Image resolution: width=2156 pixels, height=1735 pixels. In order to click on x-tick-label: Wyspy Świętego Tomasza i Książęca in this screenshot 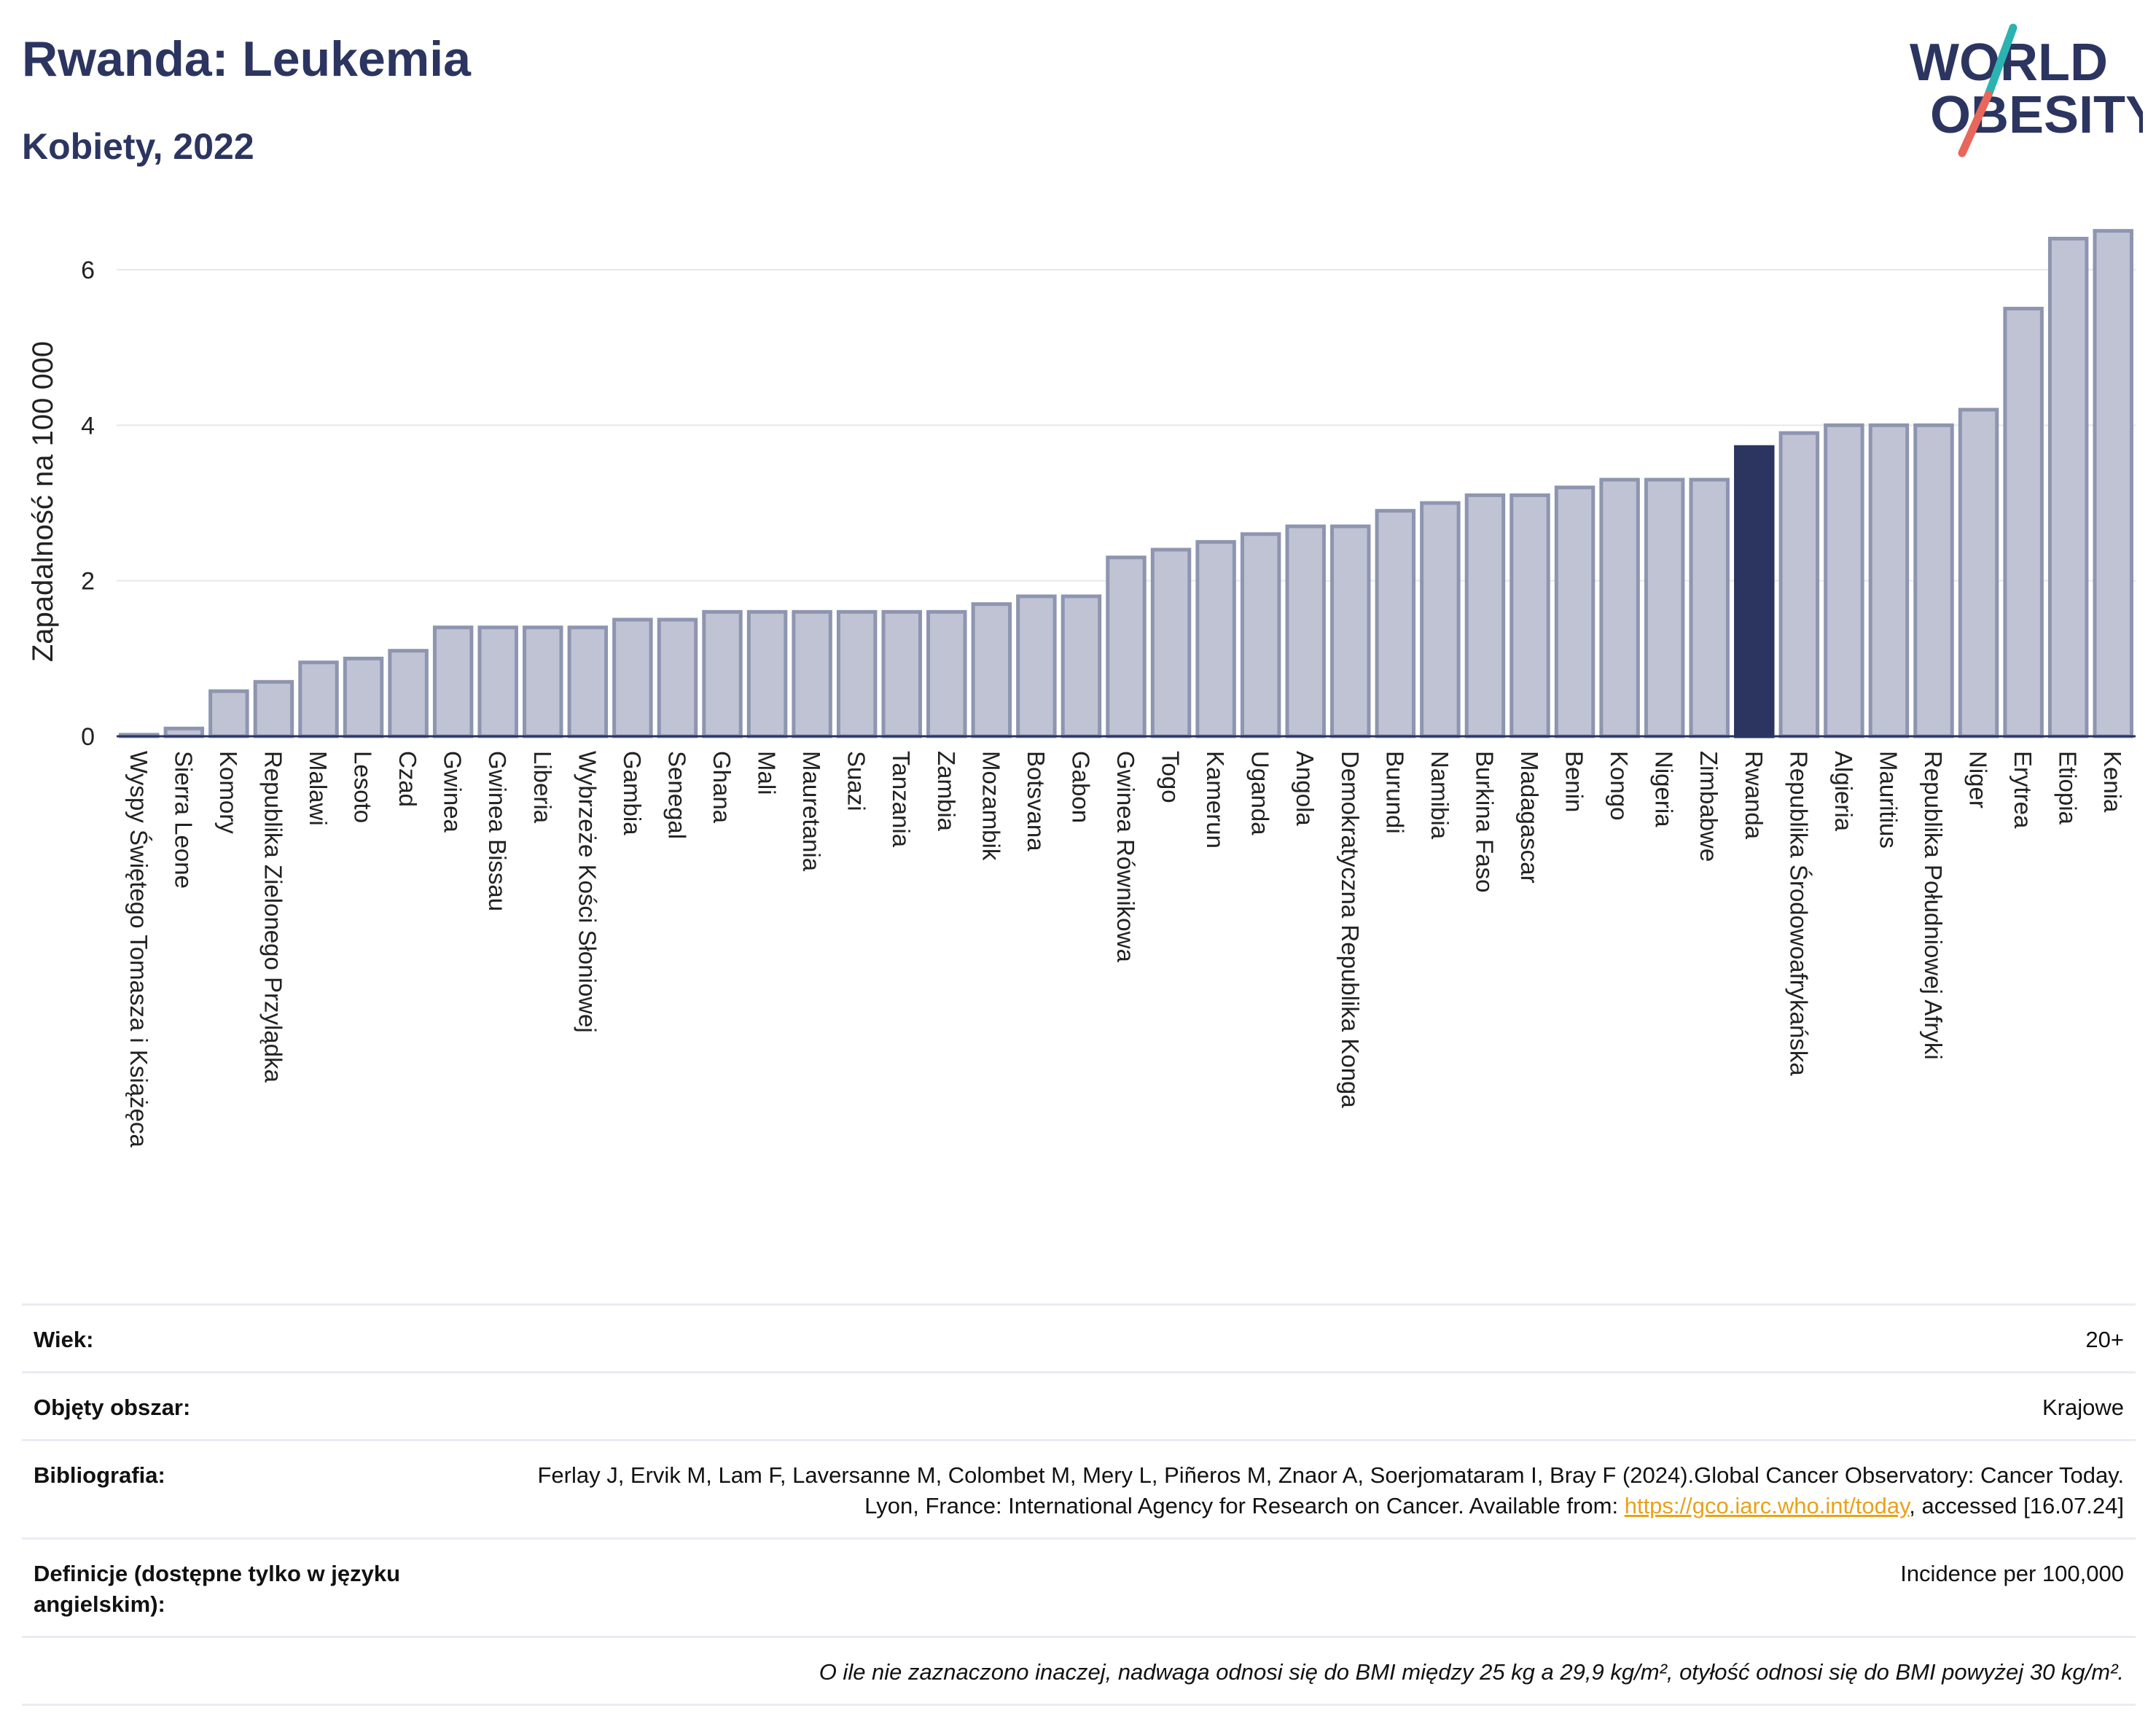, I will do `click(139, 949)`.